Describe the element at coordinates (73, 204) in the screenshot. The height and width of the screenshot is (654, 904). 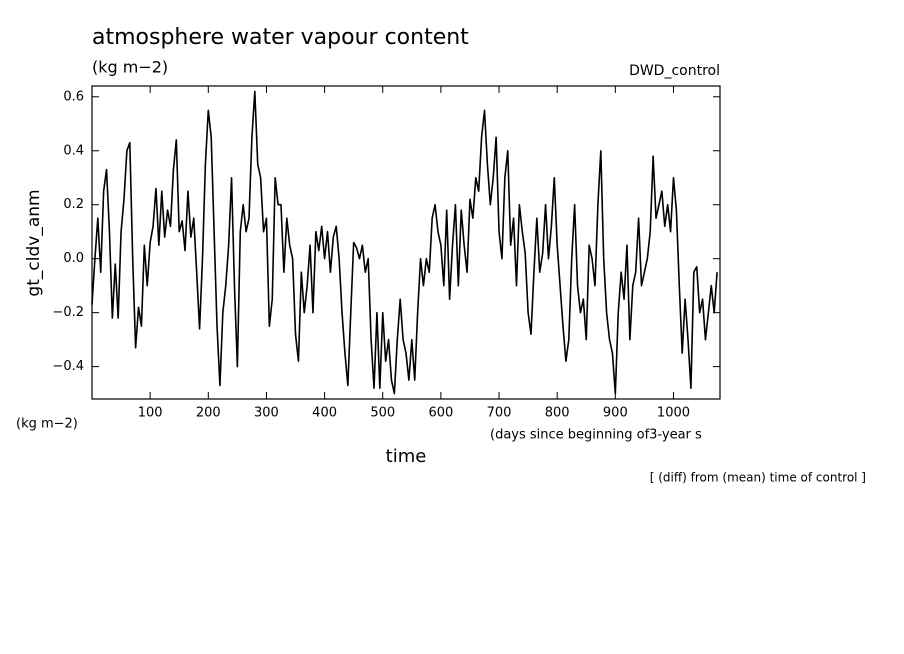
I see `y-tick-label: 0.2` at that location.